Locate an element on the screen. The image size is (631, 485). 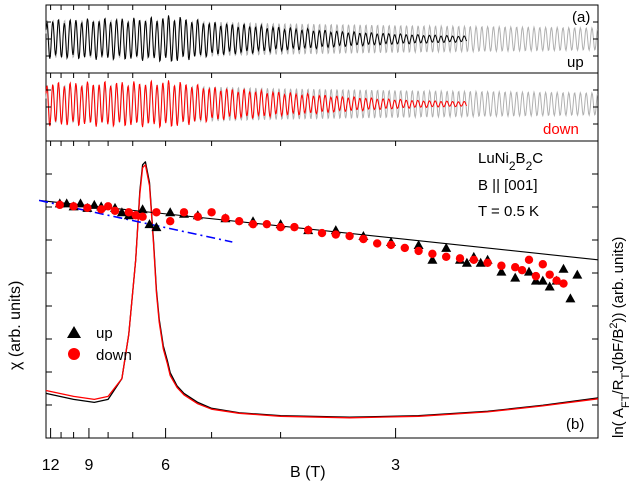
y-axis-right-label: ln( AFT/RTJ(bF/B2)) (arb. units) is located at coordinates (619, 337).